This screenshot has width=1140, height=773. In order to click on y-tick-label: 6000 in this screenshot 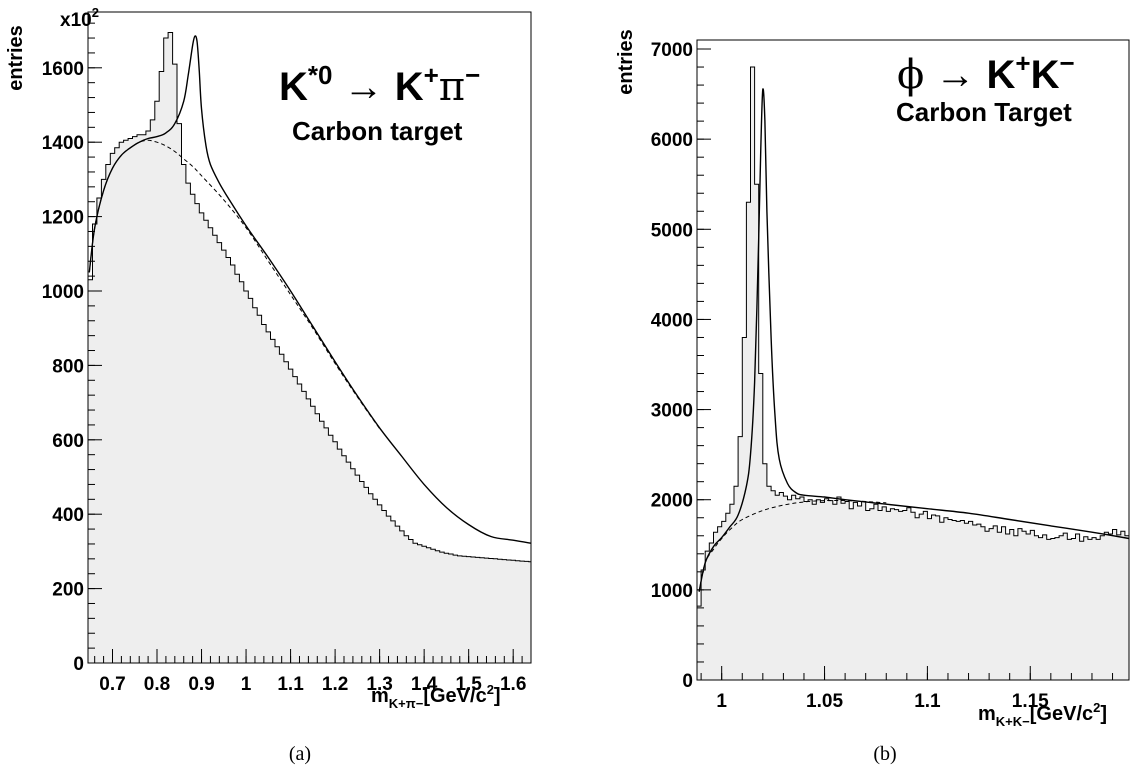, I will do `click(672, 140)`.